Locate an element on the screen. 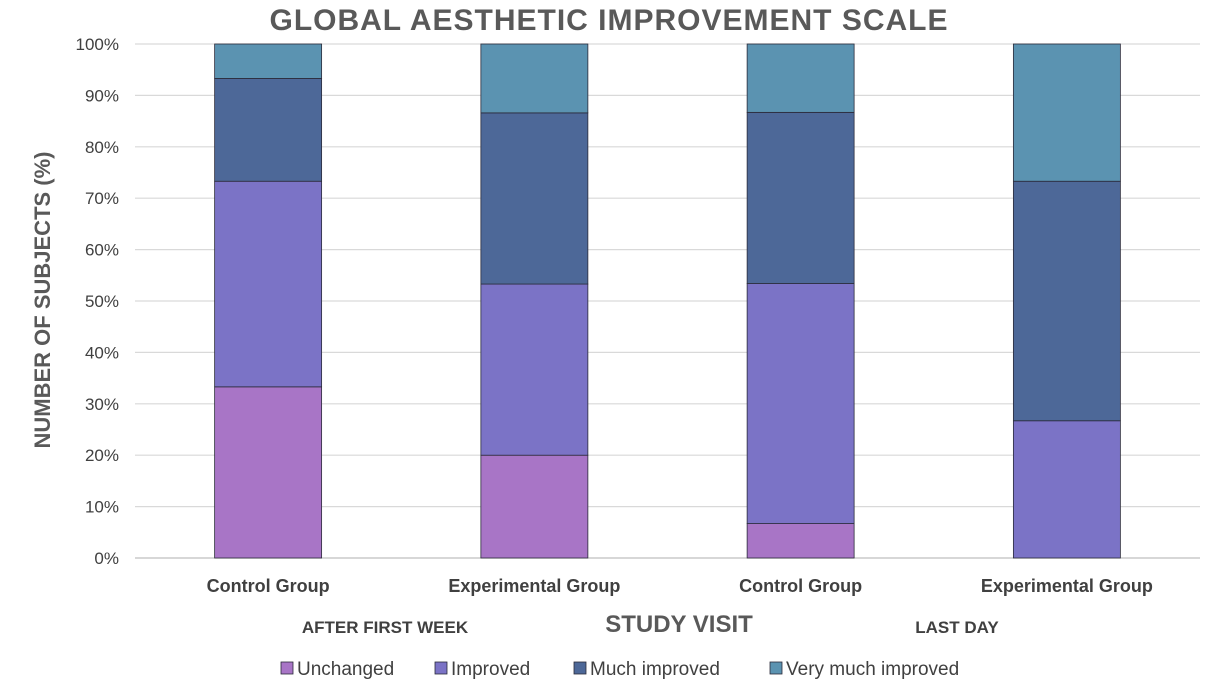  chart-title: GLOBAL AESTHETIC IMPROVEMENT SCALE is located at coordinates (608, 20).